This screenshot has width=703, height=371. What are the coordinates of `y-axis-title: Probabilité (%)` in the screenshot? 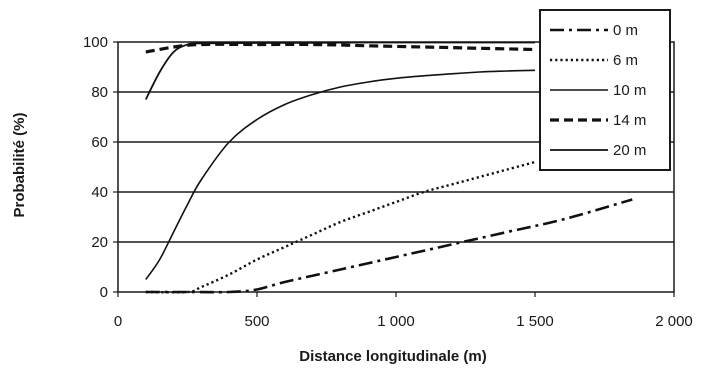 It's located at (19, 164).